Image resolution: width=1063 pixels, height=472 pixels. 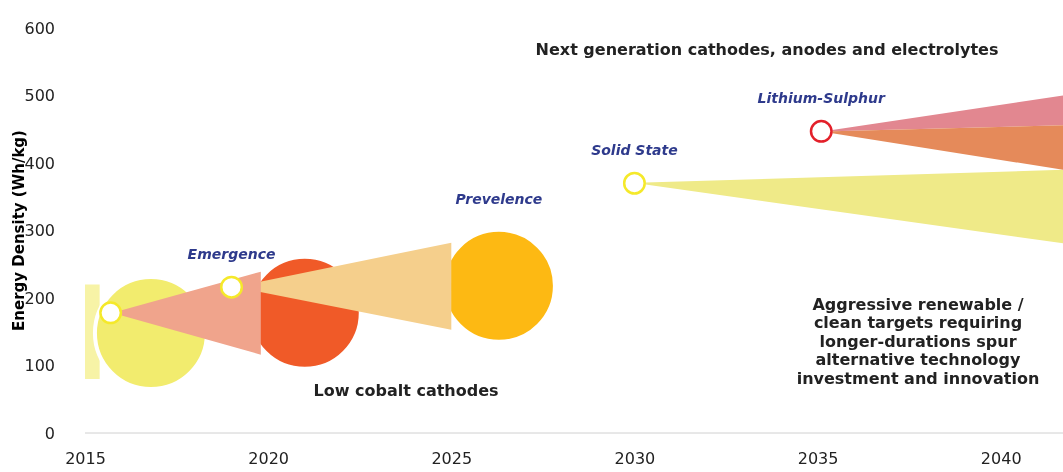 I want to click on annotation: Aggressive renewable / clean targets requiring longer-durations spur alternative technology investment and innovation, so click(x=918, y=341).